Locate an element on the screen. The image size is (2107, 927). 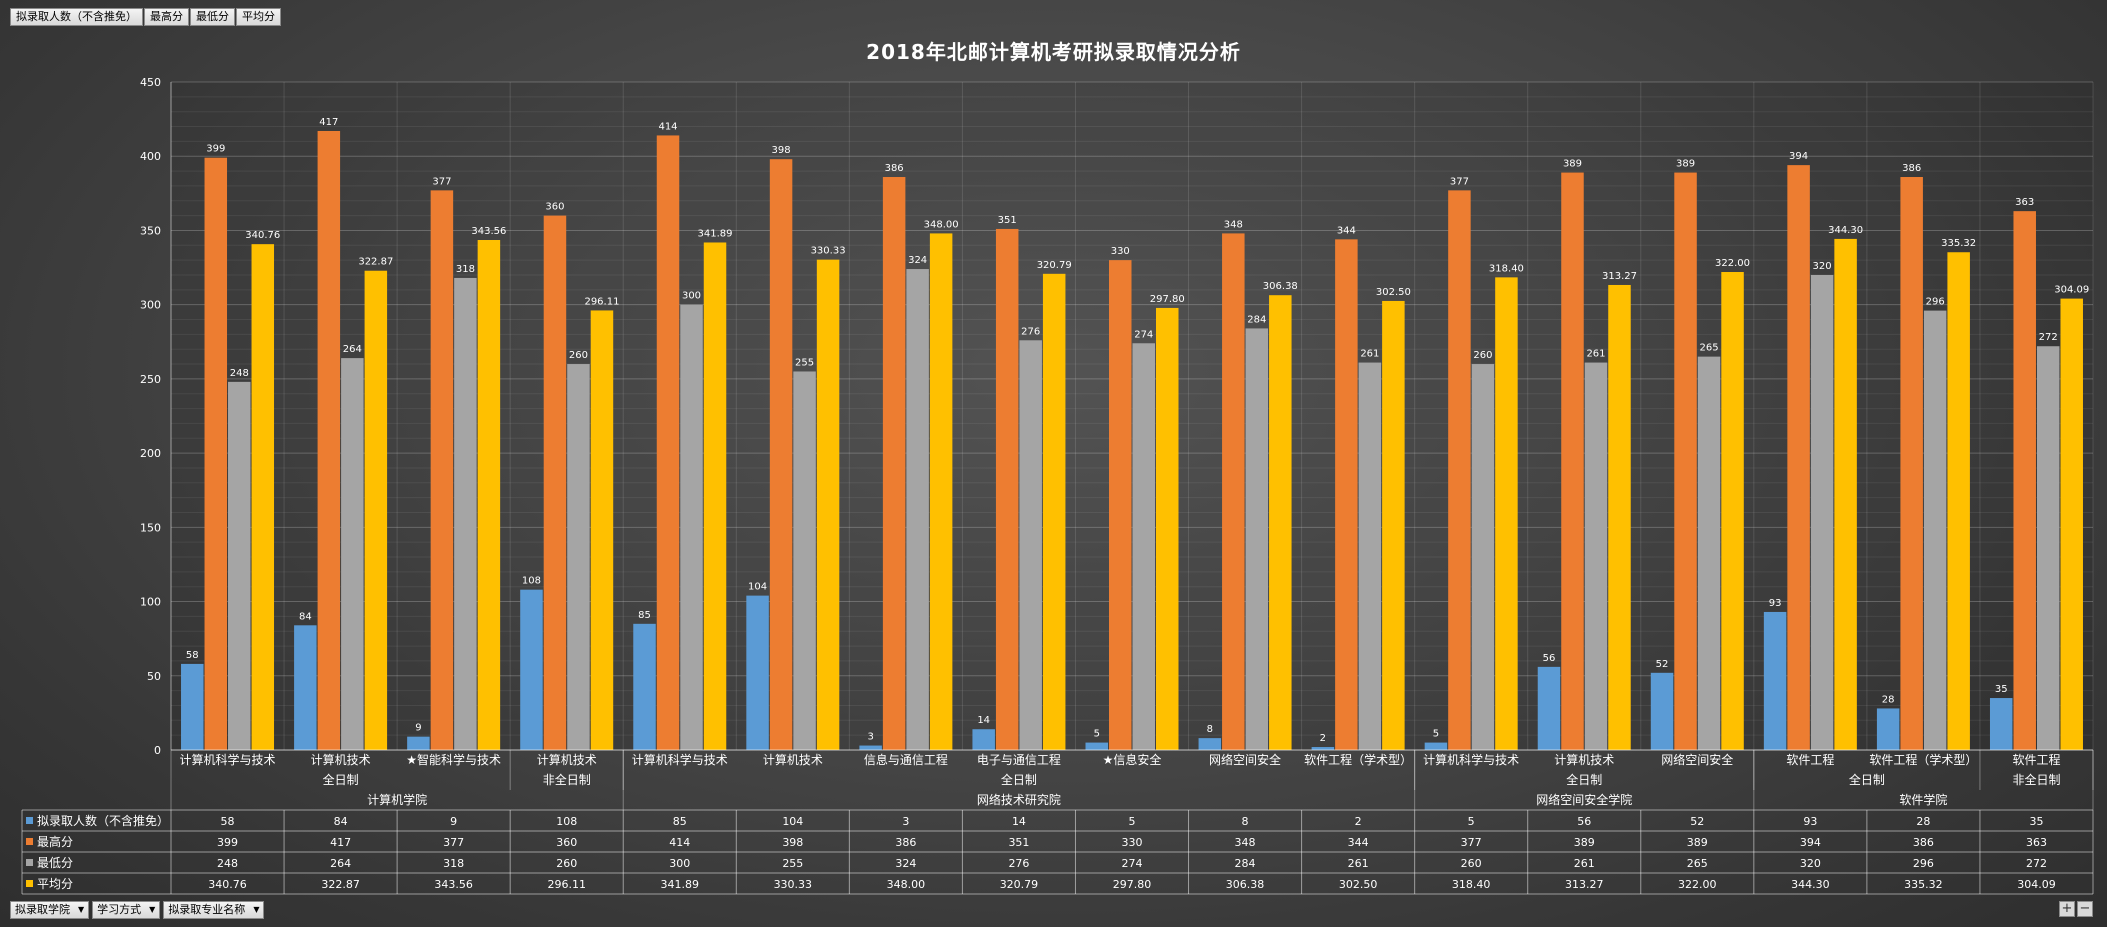
table-cell: 398 is located at coordinates (792, 842).